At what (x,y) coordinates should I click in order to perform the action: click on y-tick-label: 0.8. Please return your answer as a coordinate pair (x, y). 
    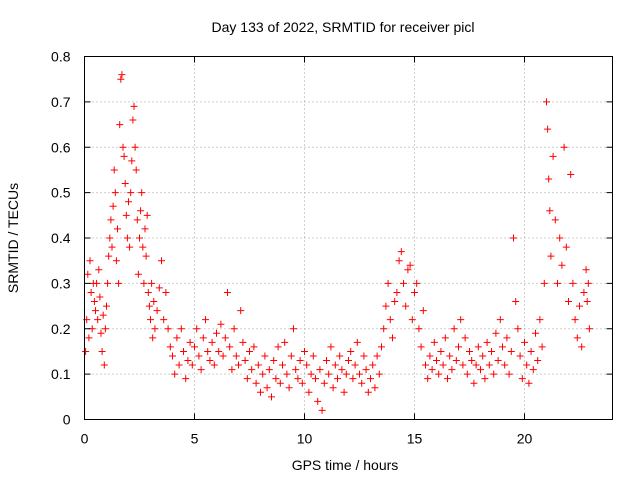
    Looking at the image, I should click on (61, 57).